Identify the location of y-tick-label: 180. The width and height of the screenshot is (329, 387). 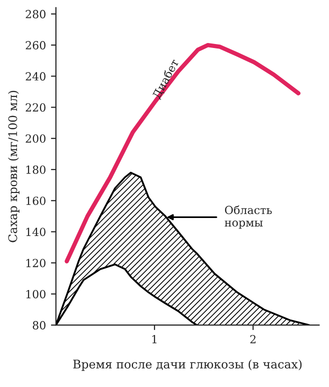
(36, 169).